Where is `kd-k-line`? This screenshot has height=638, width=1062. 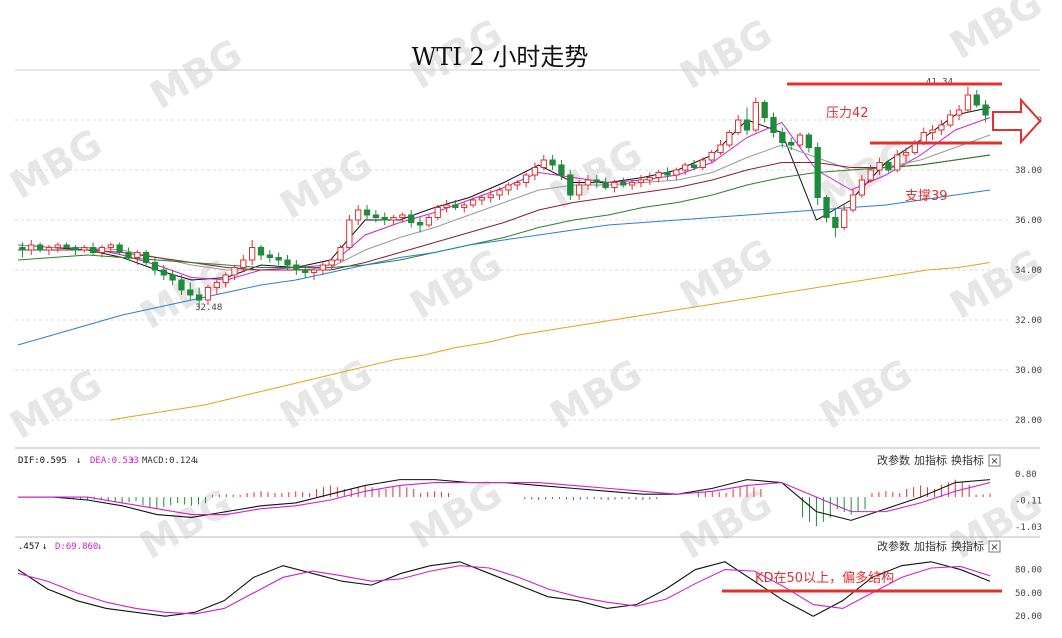
kd-k-line is located at coordinates (504, 589).